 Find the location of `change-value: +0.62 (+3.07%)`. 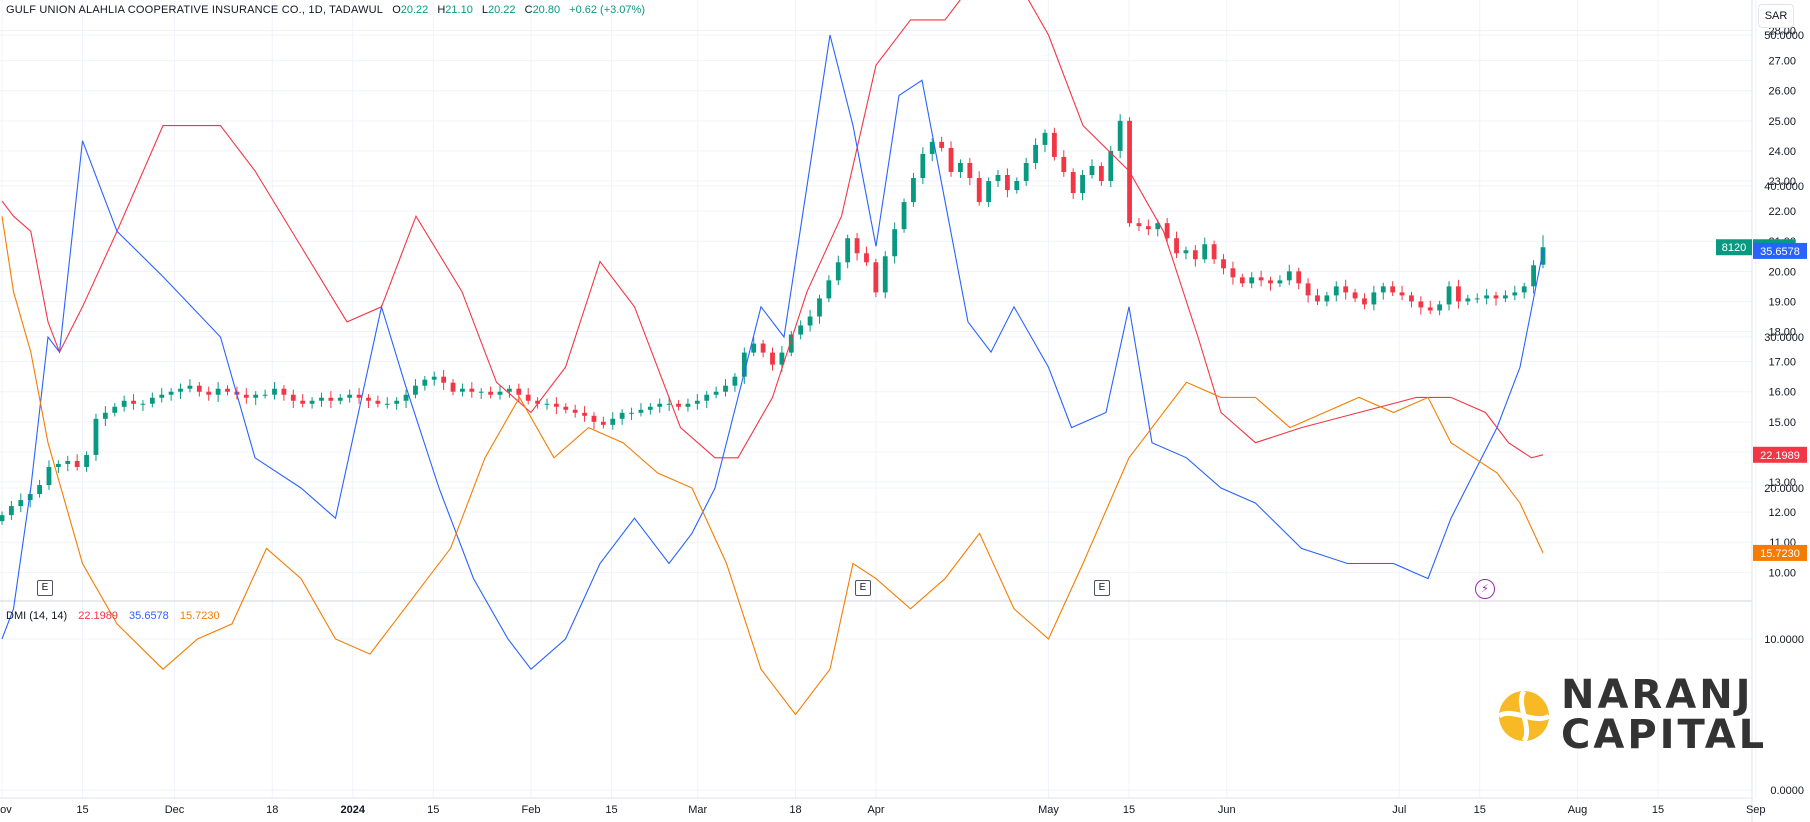

change-value: +0.62 (+3.07%) is located at coordinates (607, 10).